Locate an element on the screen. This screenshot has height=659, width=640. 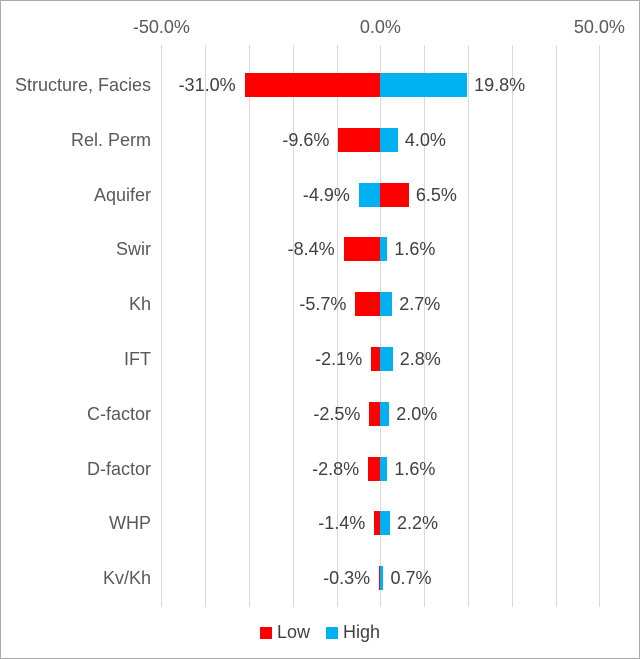
bar-low-rel-perm is located at coordinates (359, 139).